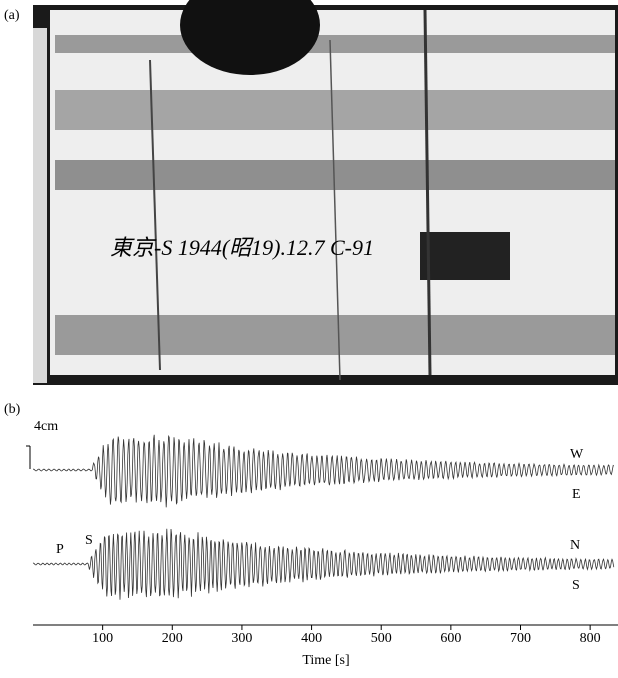  Describe the element at coordinates (241, 638) in the screenshot. I see `x-tick-label: 300` at that location.